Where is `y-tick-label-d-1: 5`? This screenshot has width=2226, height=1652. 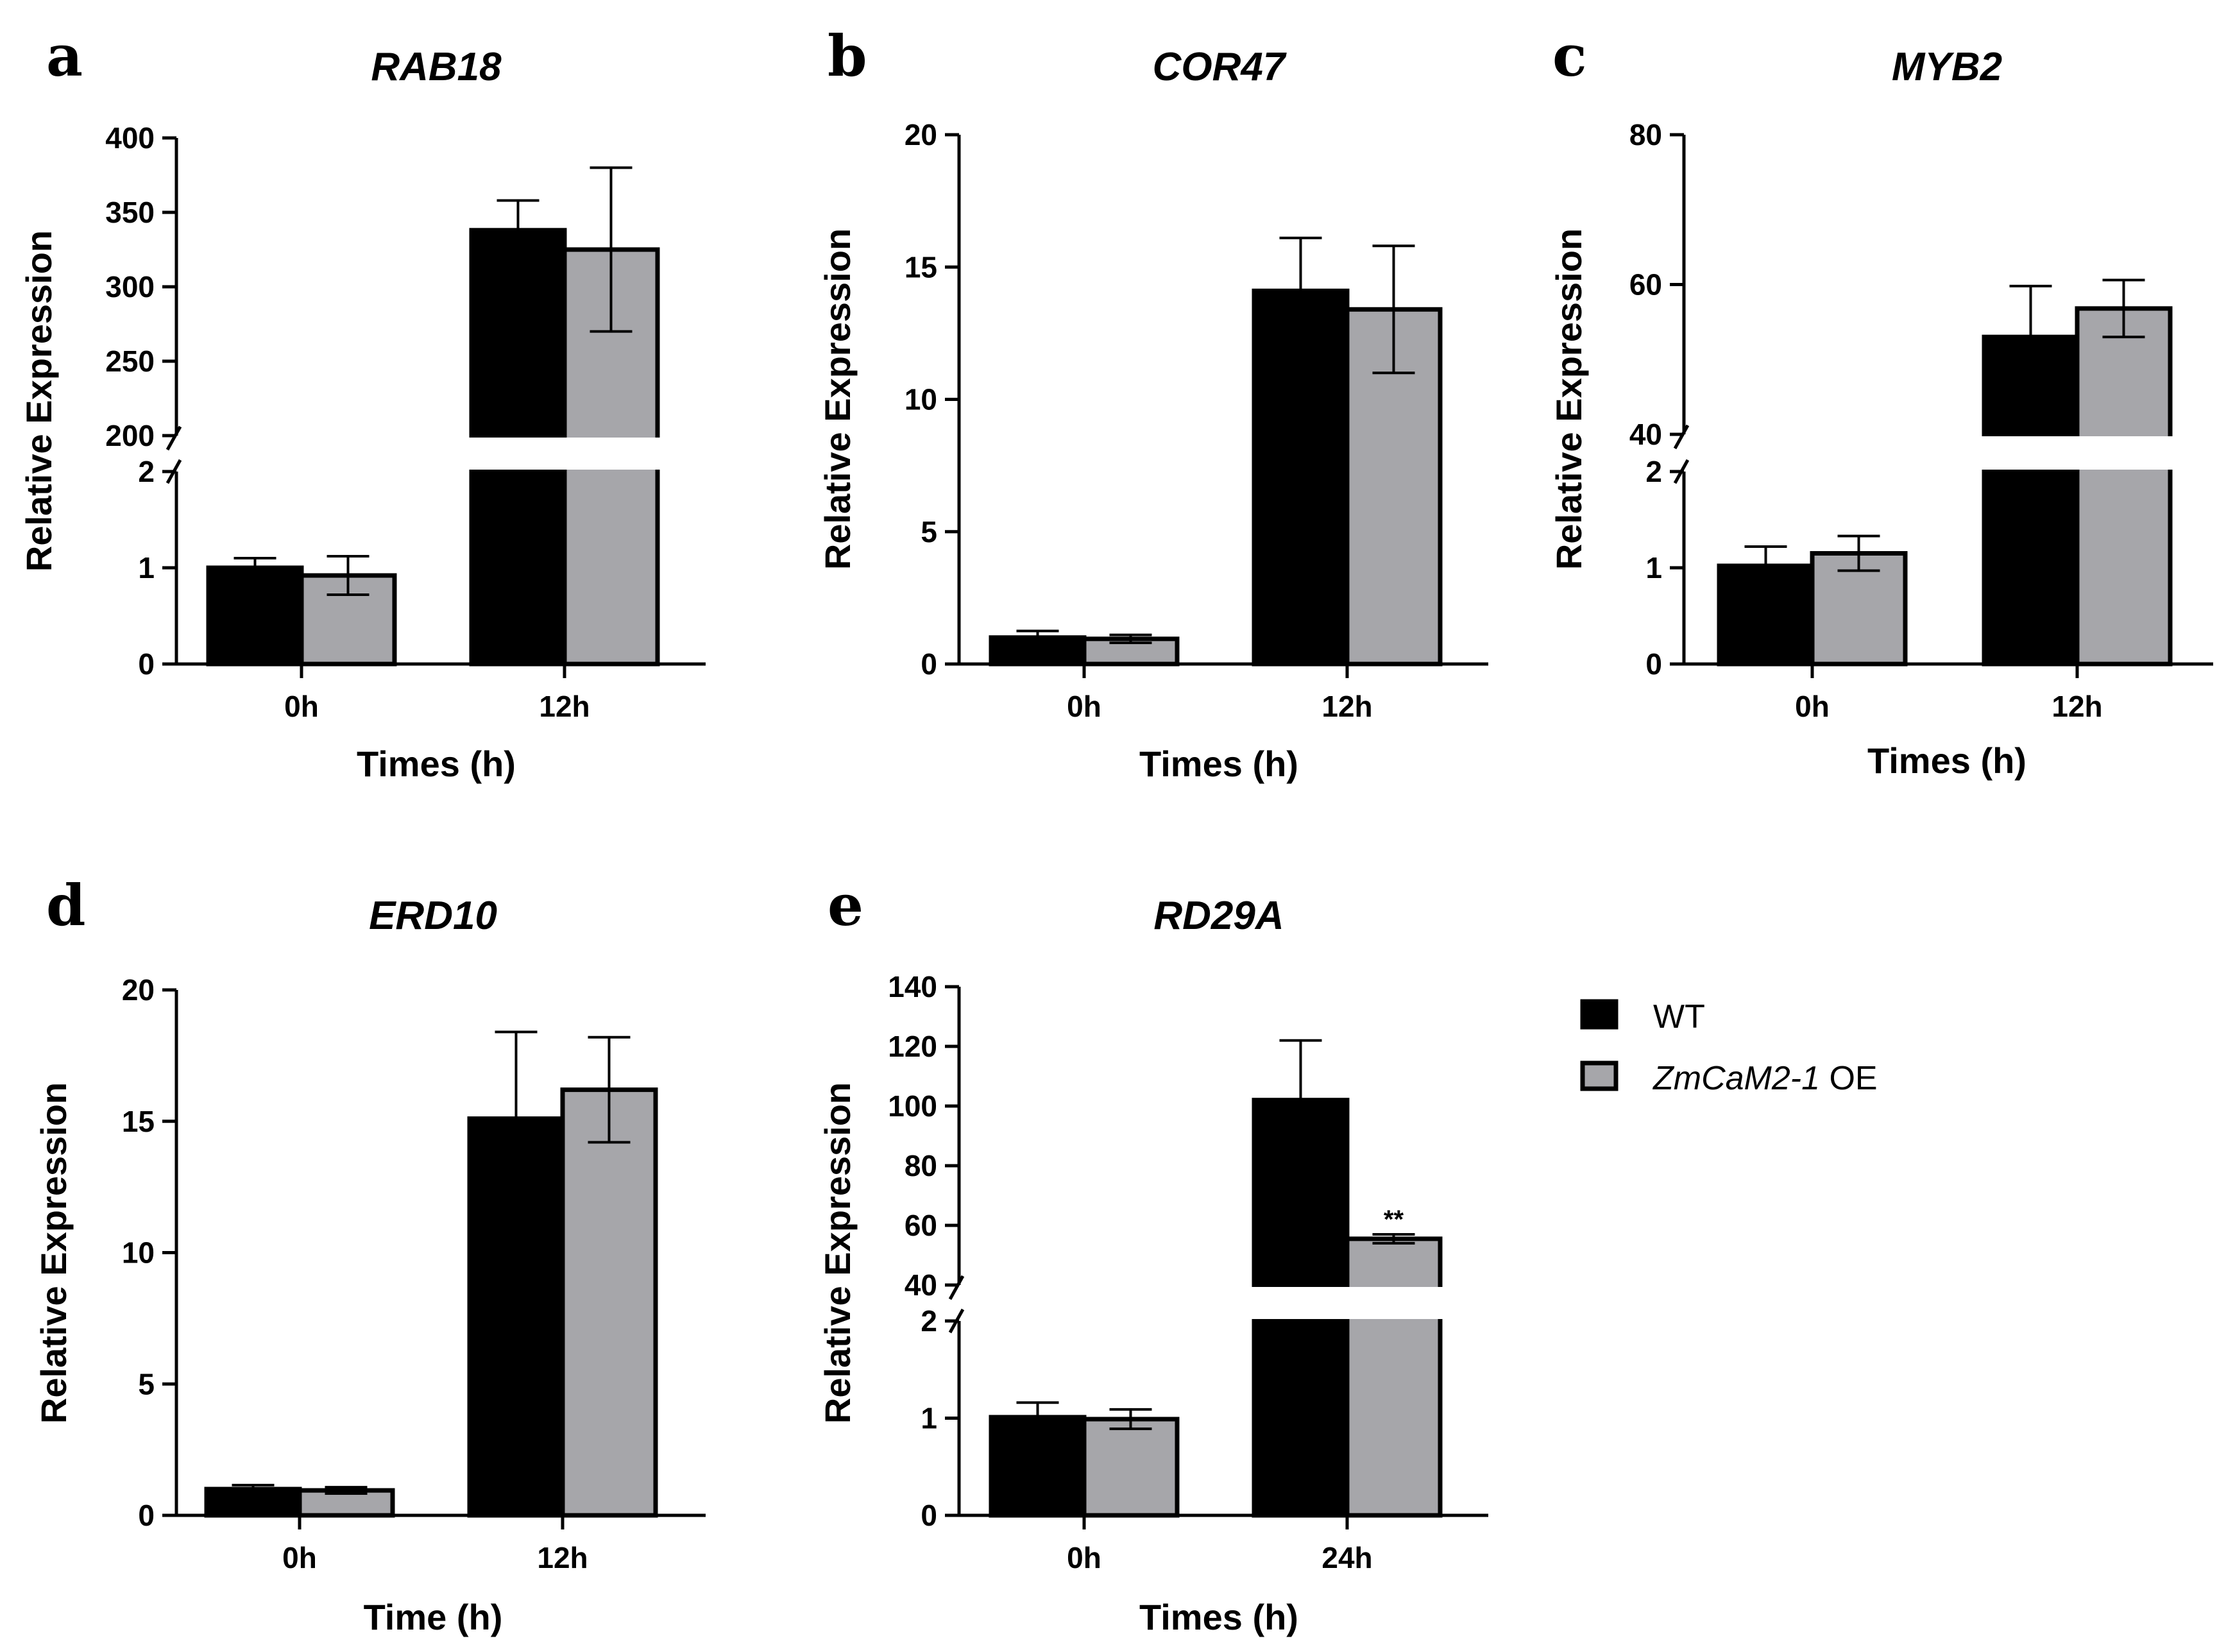
y-tick-label-d-1: 5 is located at coordinates (146, 1384).